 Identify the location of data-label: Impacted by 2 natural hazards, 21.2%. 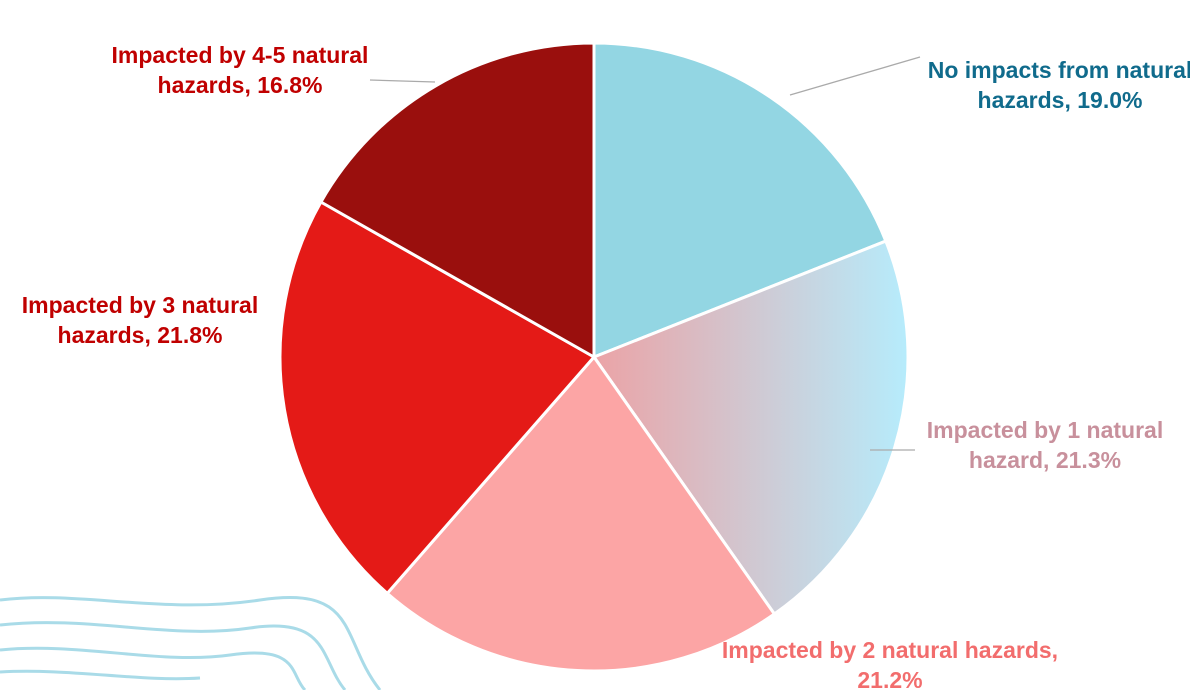
(890, 662).